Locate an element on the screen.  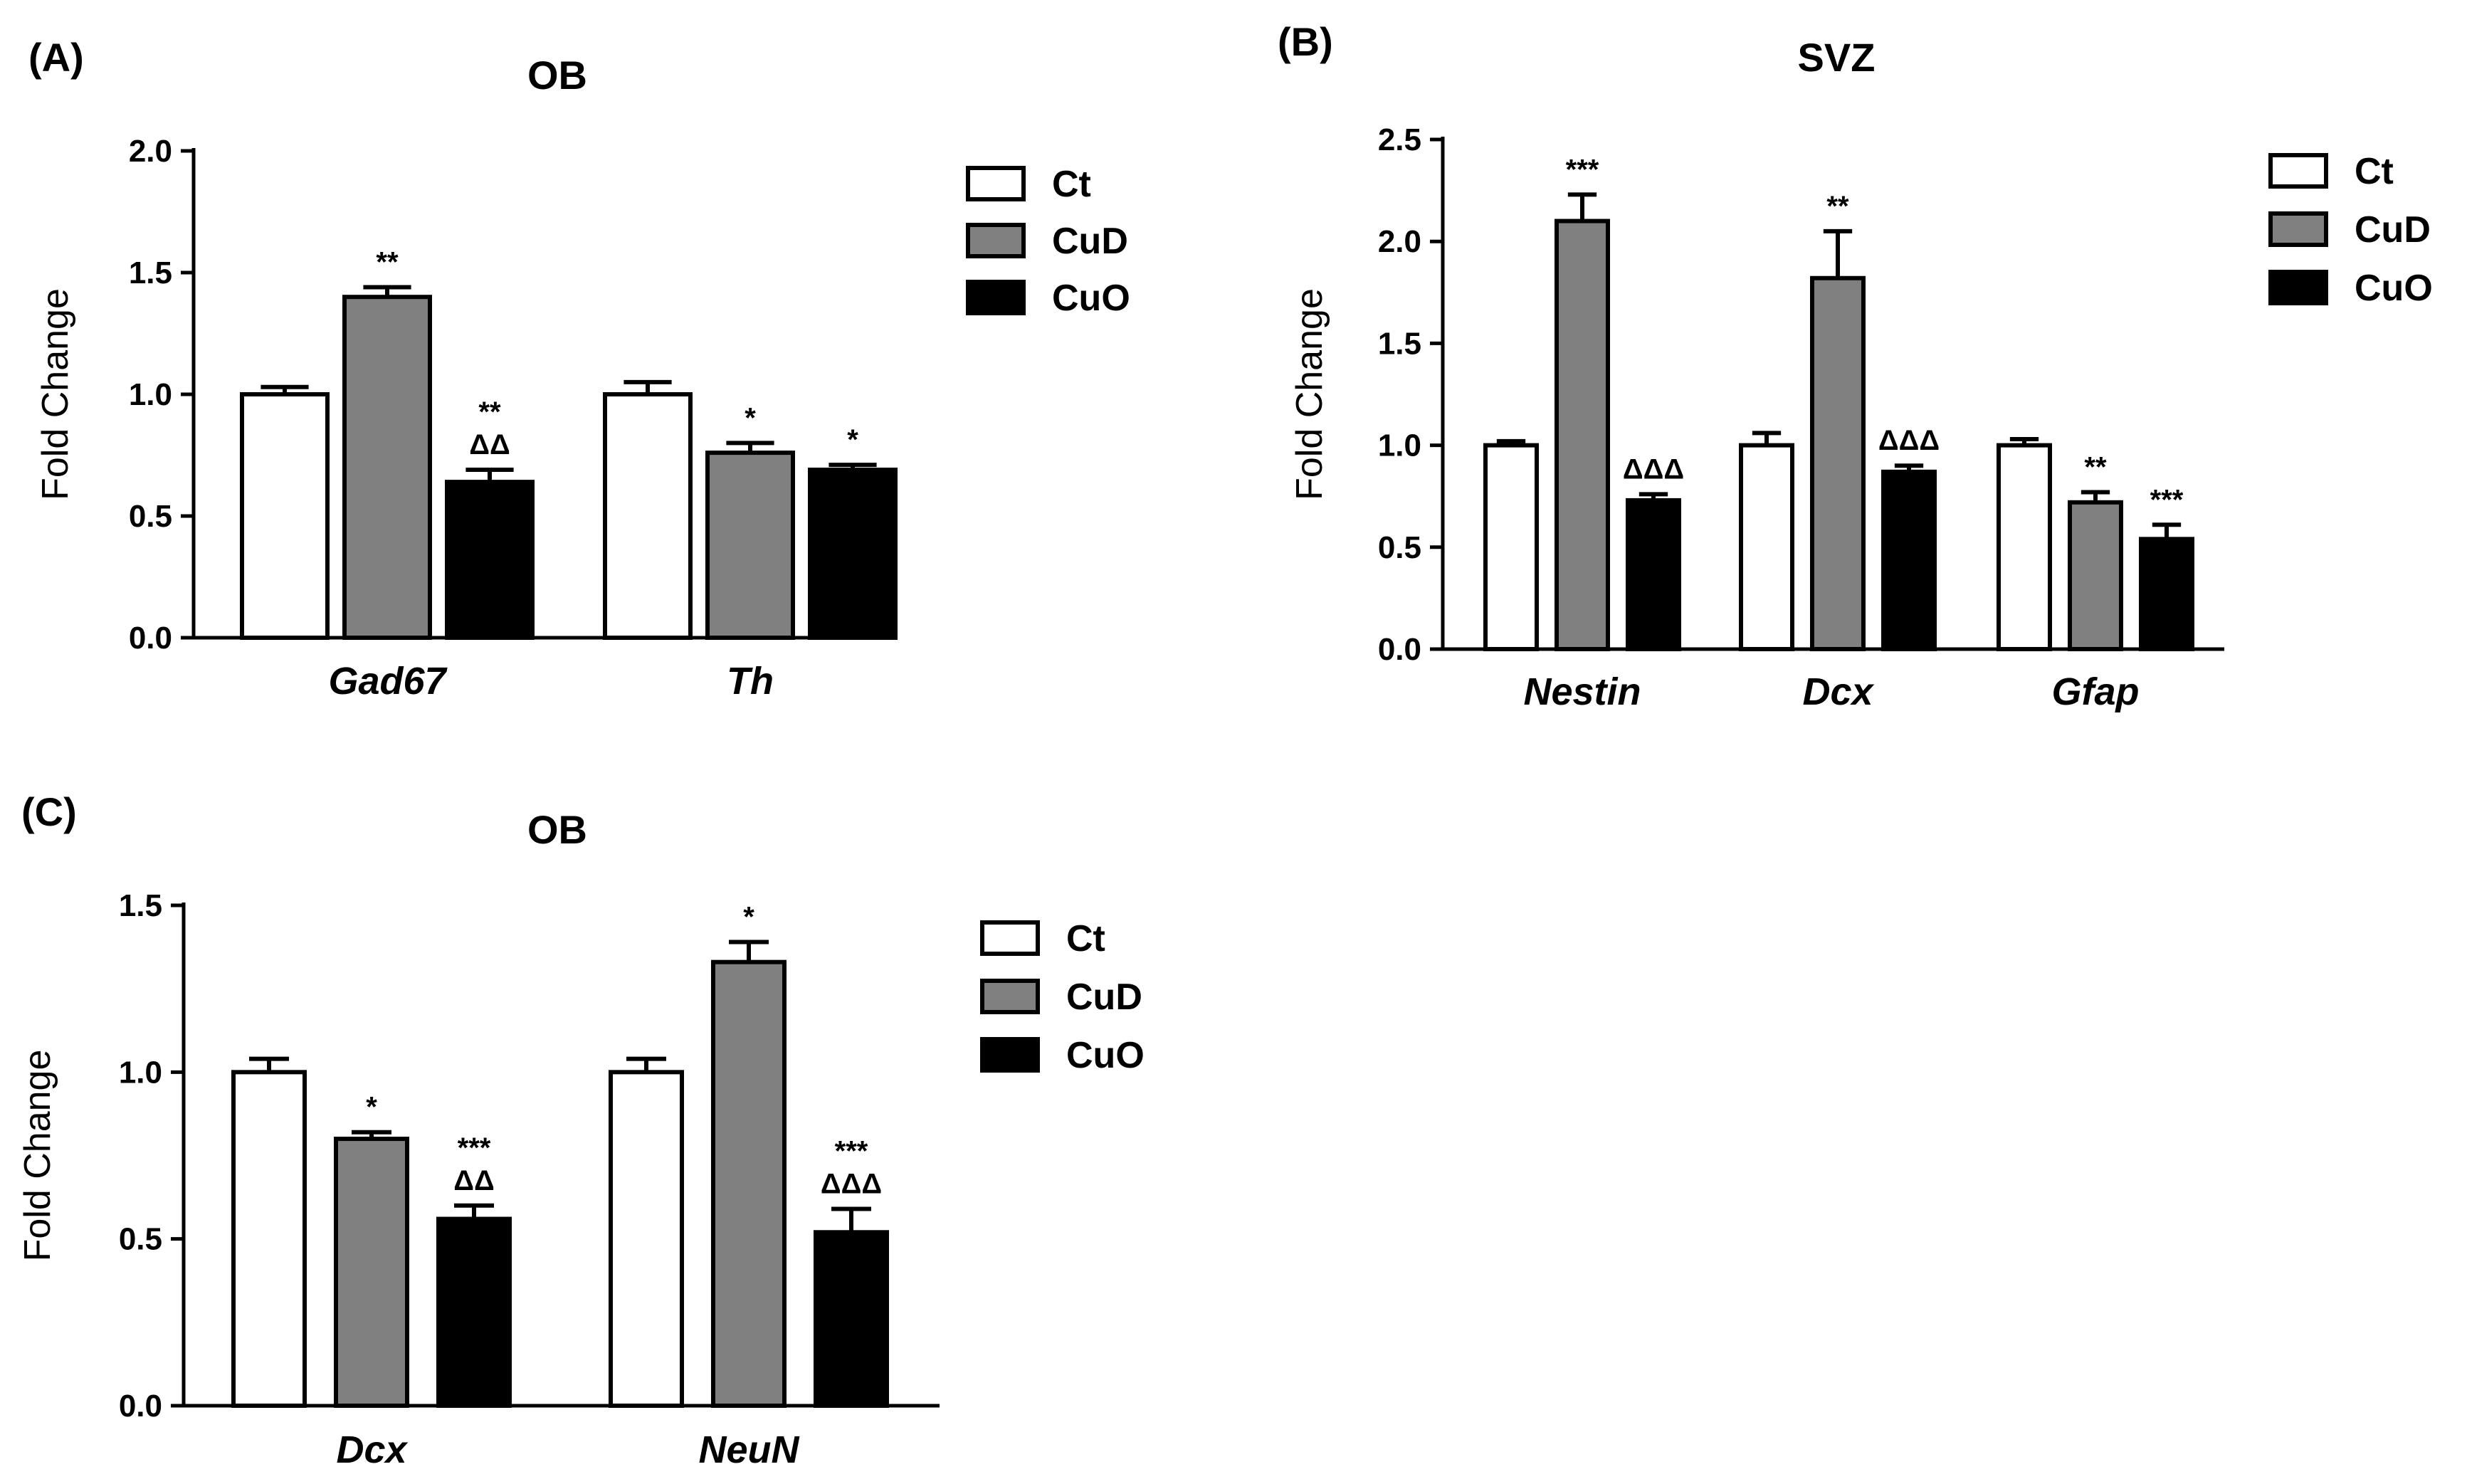
chart-title: SVZ is located at coordinates (1837, 57).